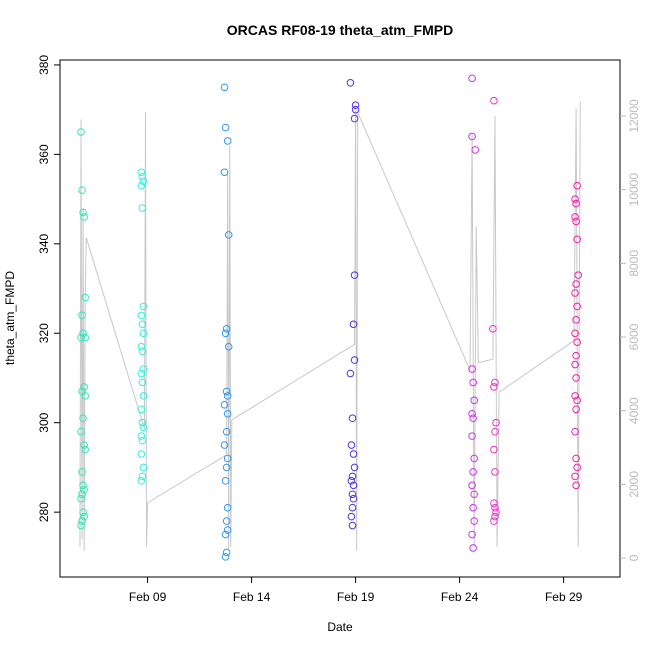 The image size is (650, 655). Describe the element at coordinates (634, 410) in the screenshot. I see `y2-tick-label: 4000` at that location.